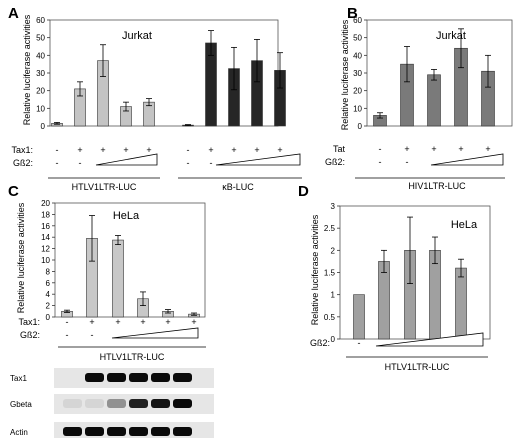 This screenshot has height=438, width=520. What do you see at coordinates (330, 317) in the screenshot?
I see `y-tick-label: 0.5` at bounding box center [330, 317].